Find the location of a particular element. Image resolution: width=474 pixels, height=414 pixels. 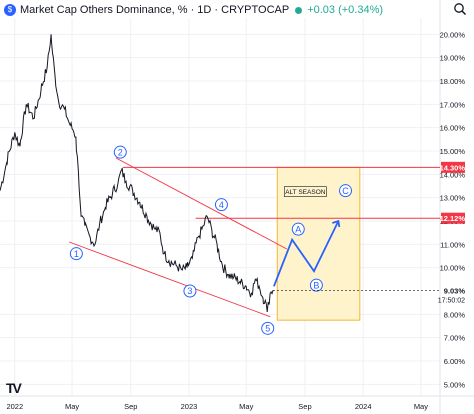

search-icon is located at coordinates (460, 9).